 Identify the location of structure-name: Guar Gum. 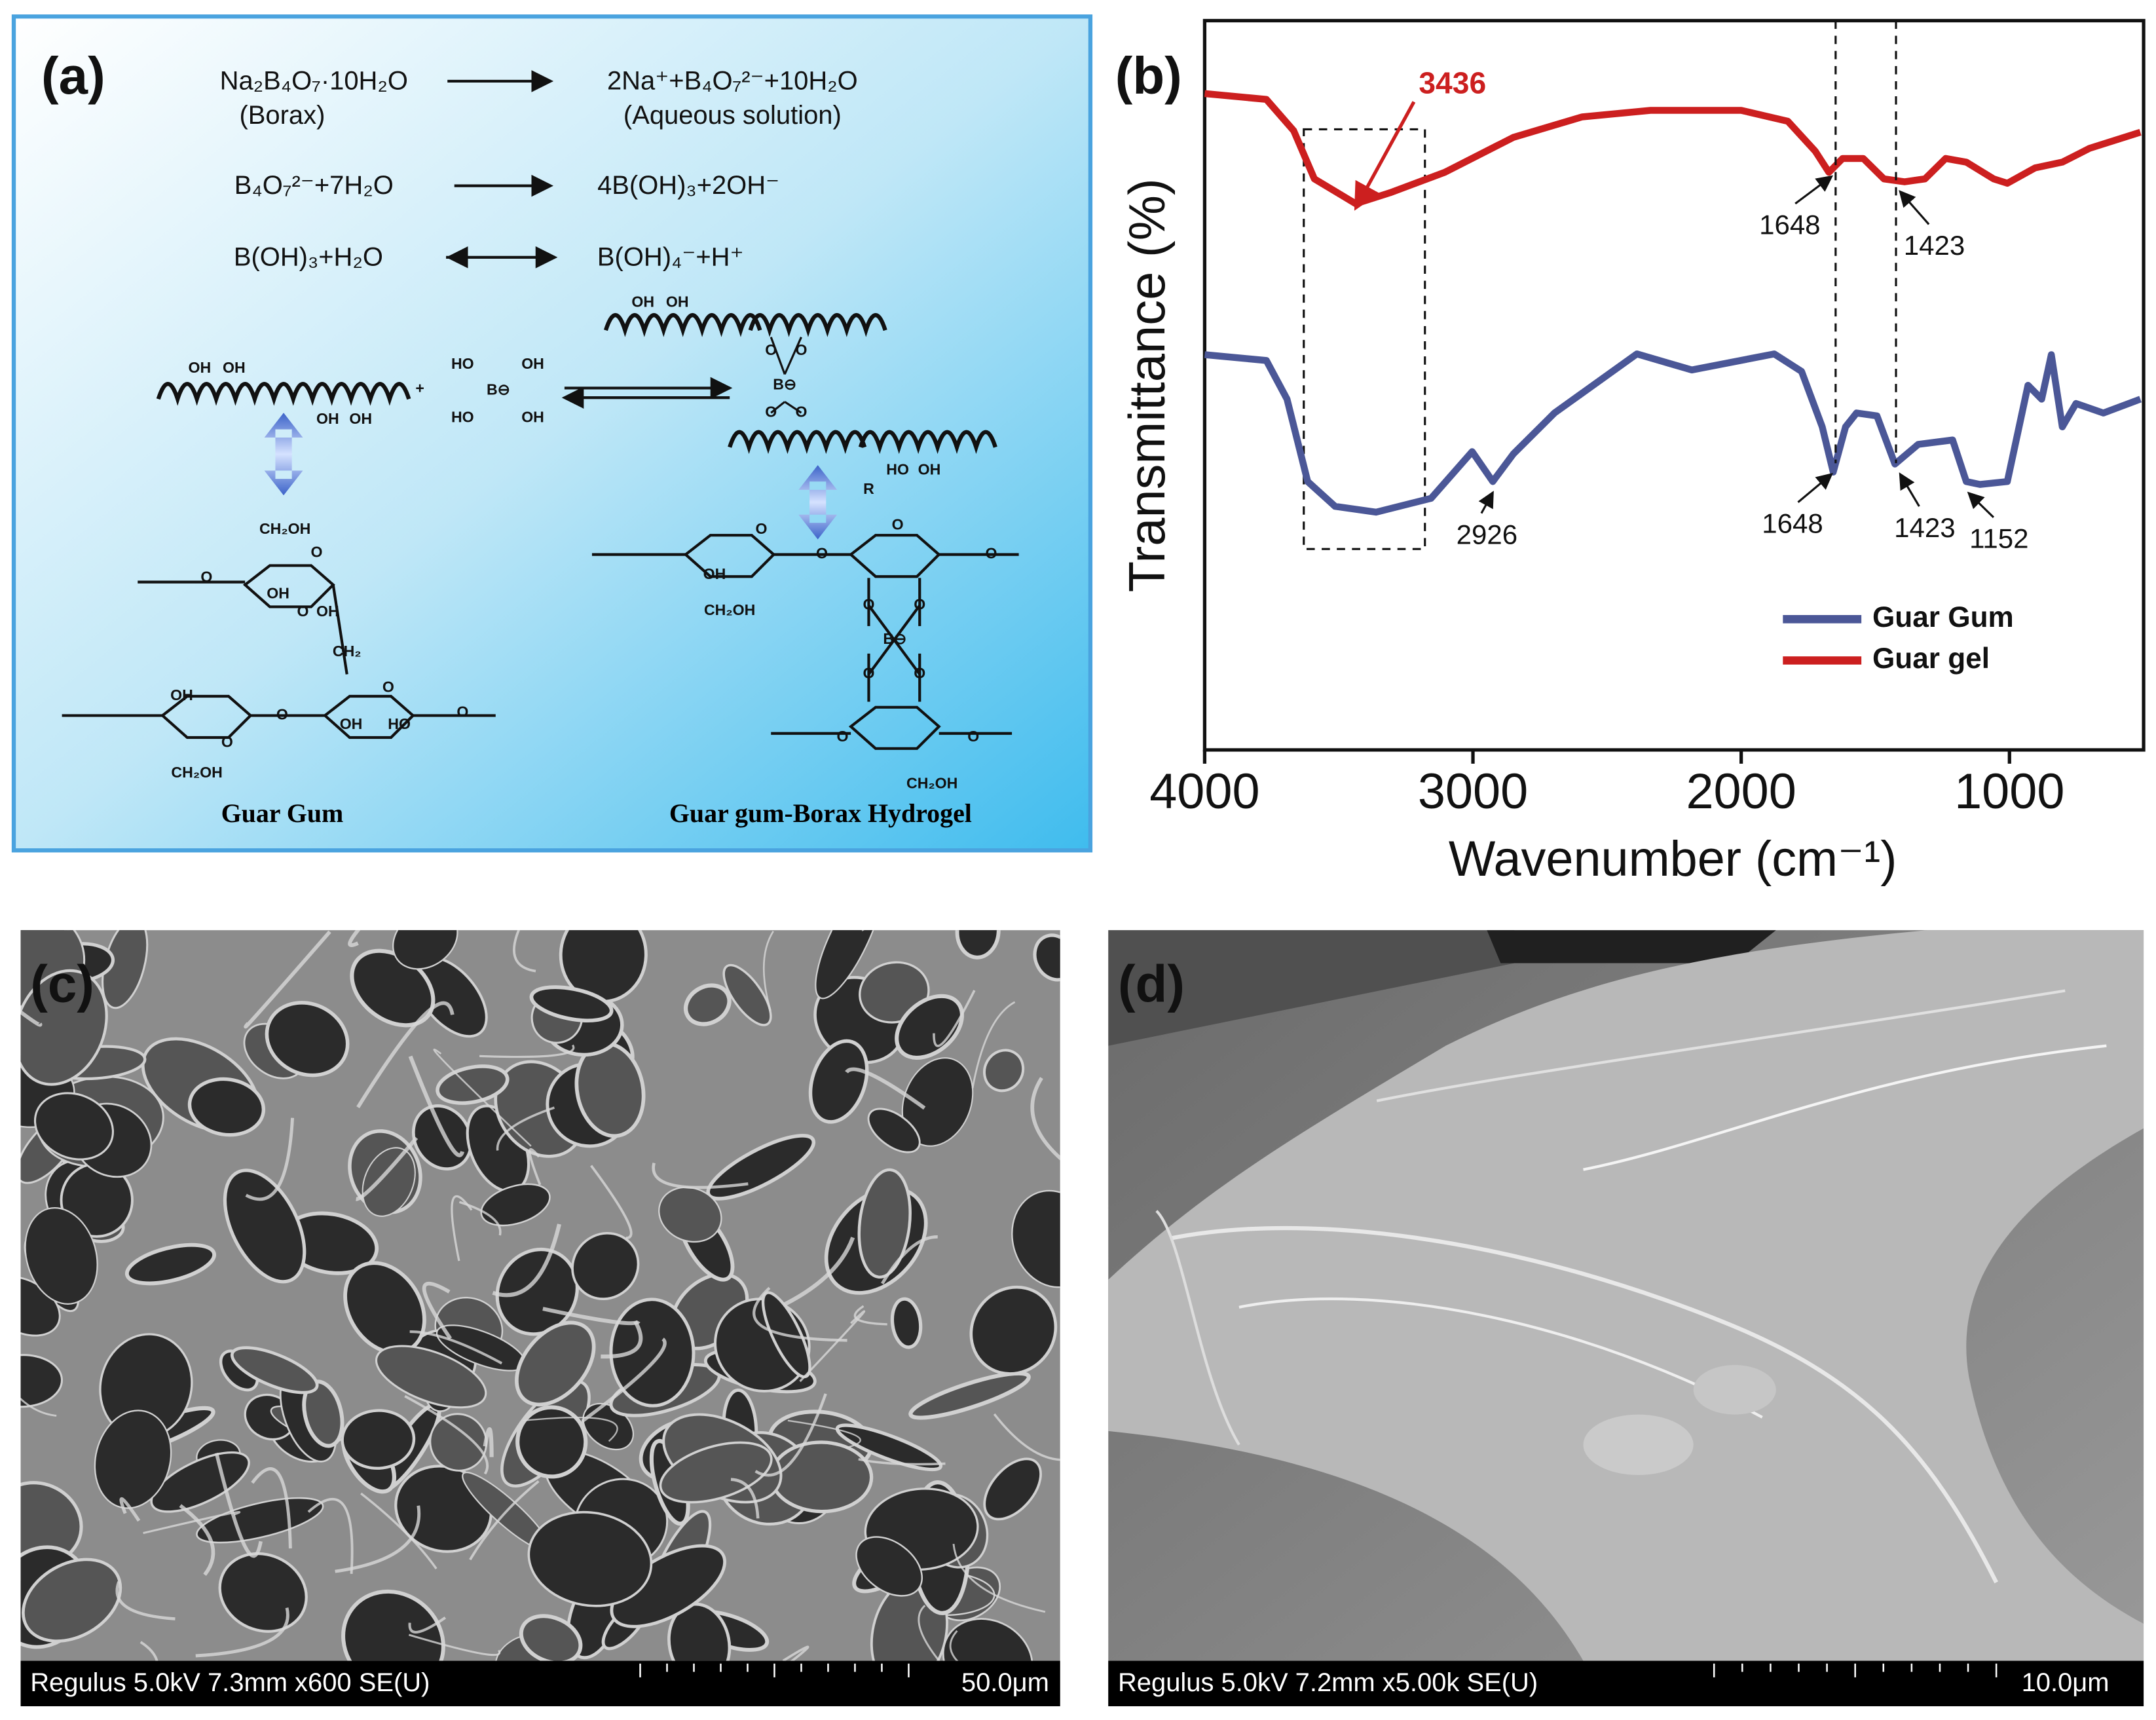
(283, 813).